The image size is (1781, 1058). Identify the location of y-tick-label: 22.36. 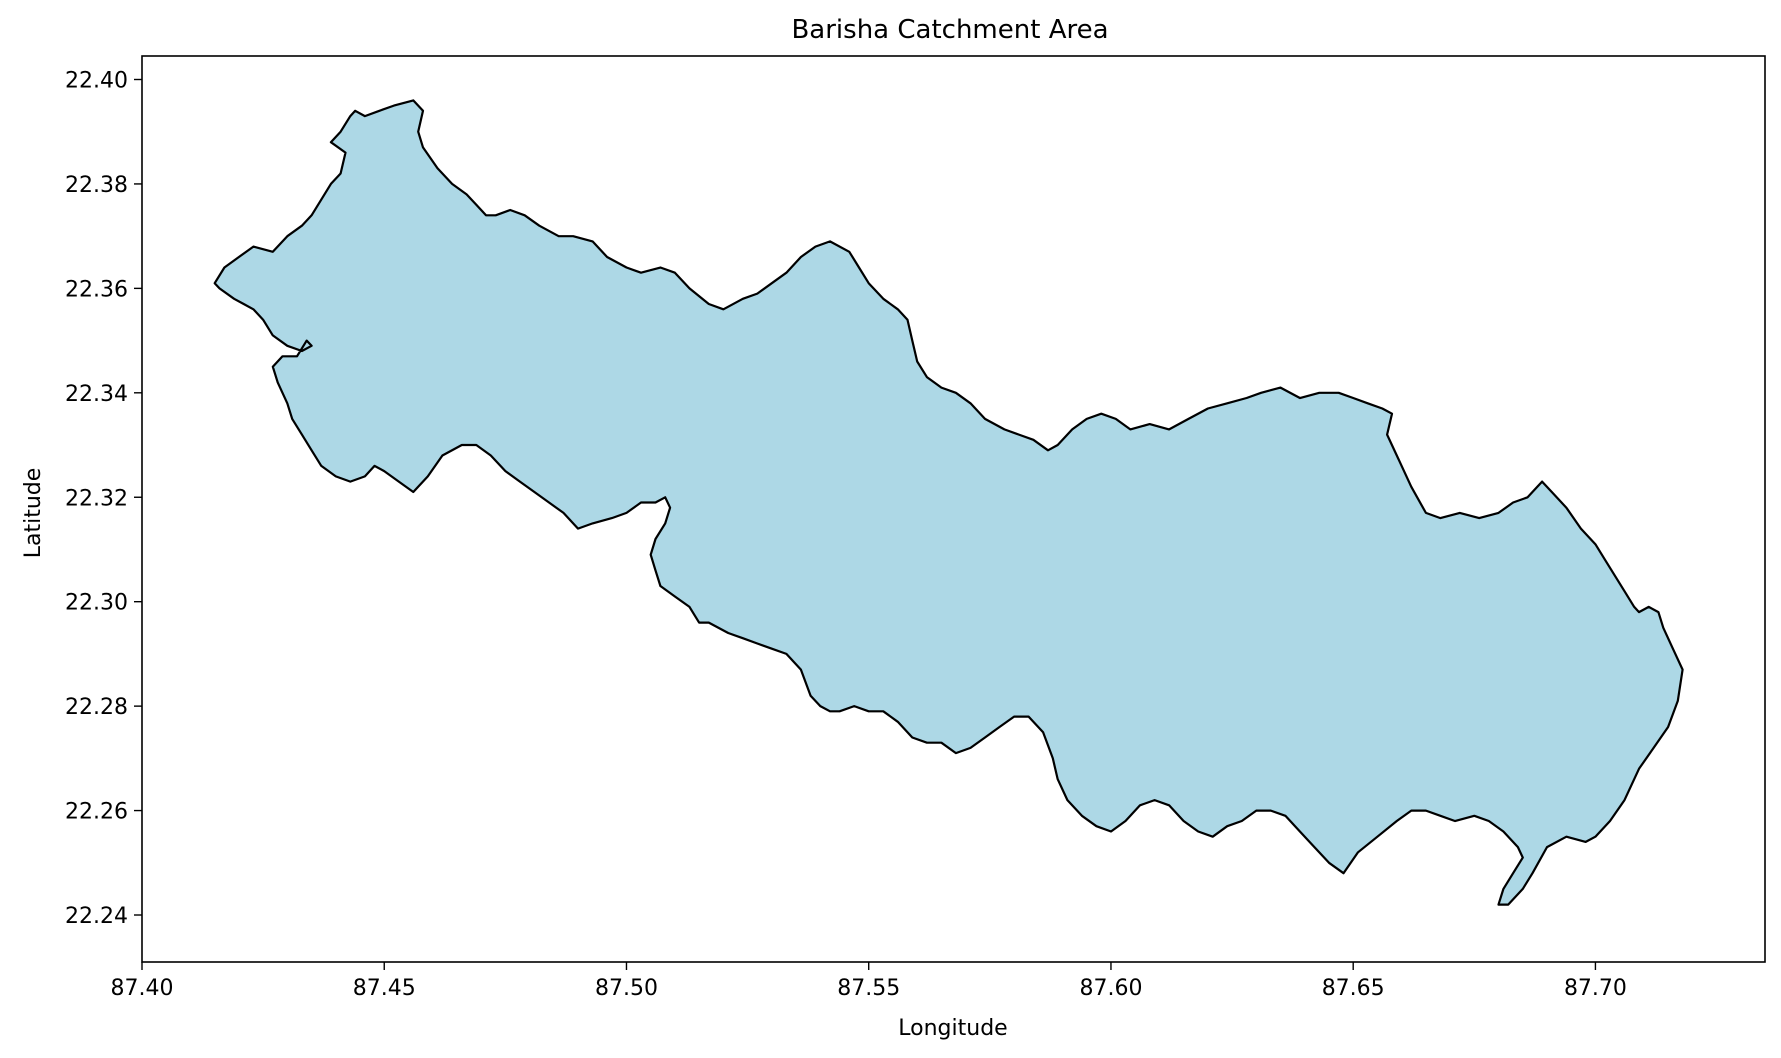
(96, 289).